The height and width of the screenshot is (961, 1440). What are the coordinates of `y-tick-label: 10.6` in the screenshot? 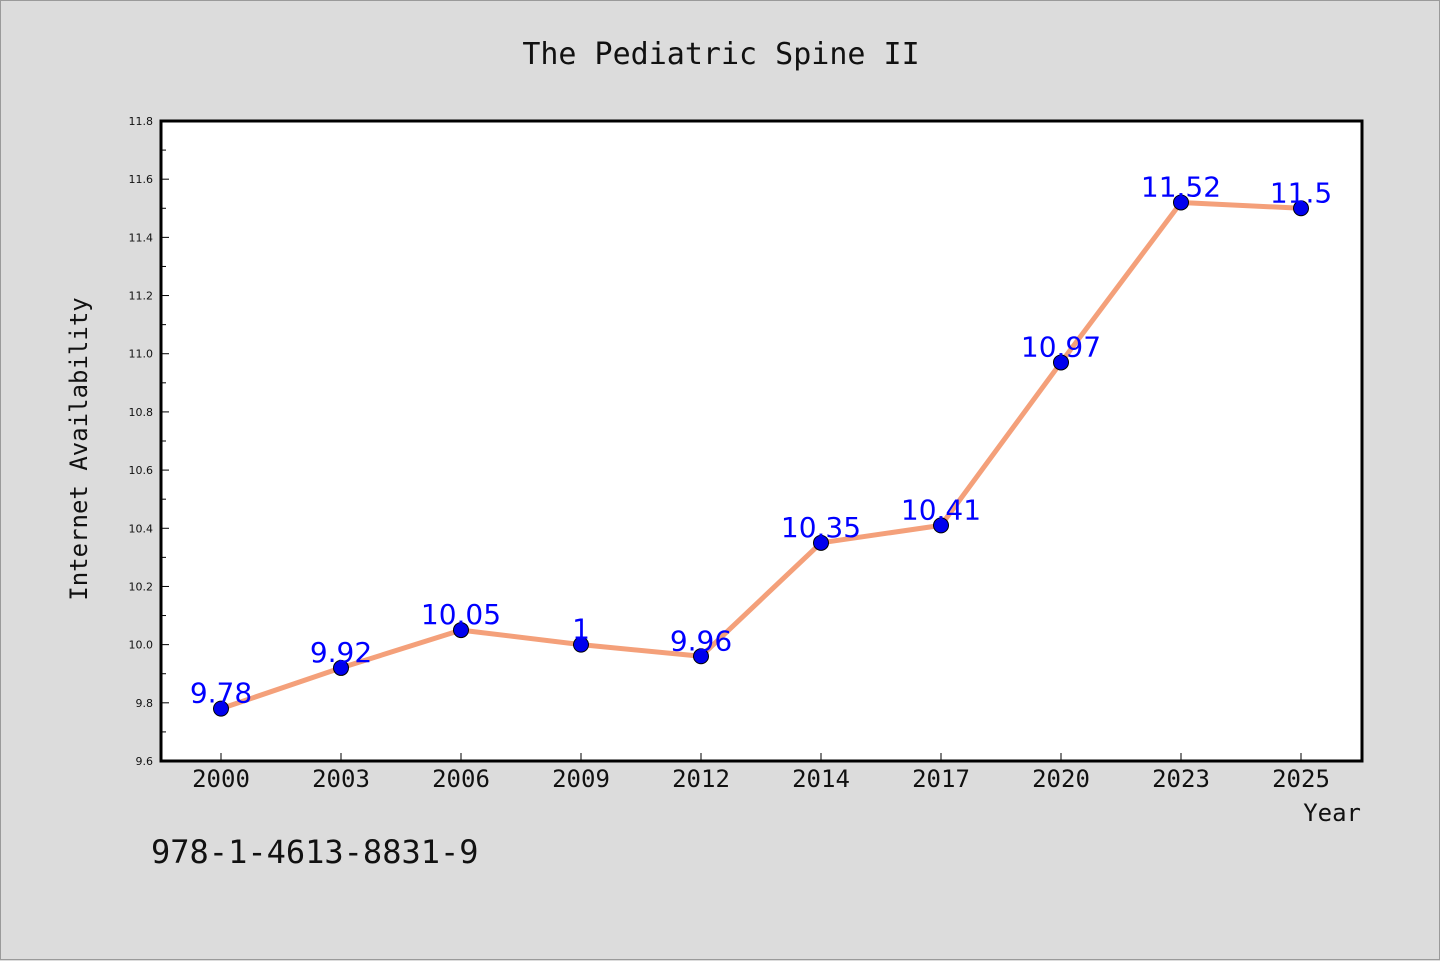 It's located at (141, 470).